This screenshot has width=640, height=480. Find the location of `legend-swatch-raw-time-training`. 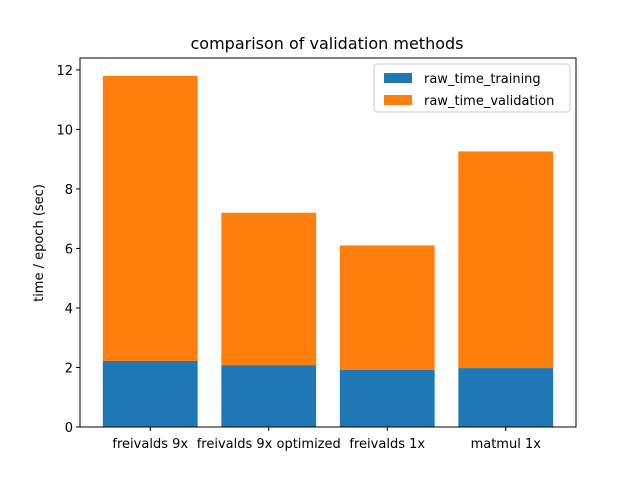

legend-swatch-raw-time-training is located at coordinates (398, 78).